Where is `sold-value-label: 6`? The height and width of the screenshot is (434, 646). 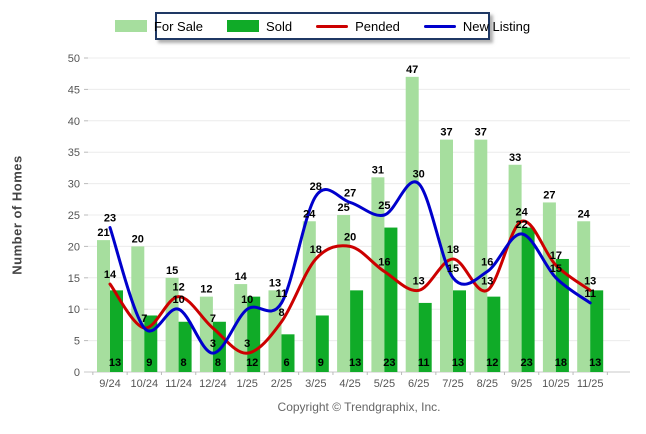 sold-value-label: 6 is located at coordinates (286, 363).